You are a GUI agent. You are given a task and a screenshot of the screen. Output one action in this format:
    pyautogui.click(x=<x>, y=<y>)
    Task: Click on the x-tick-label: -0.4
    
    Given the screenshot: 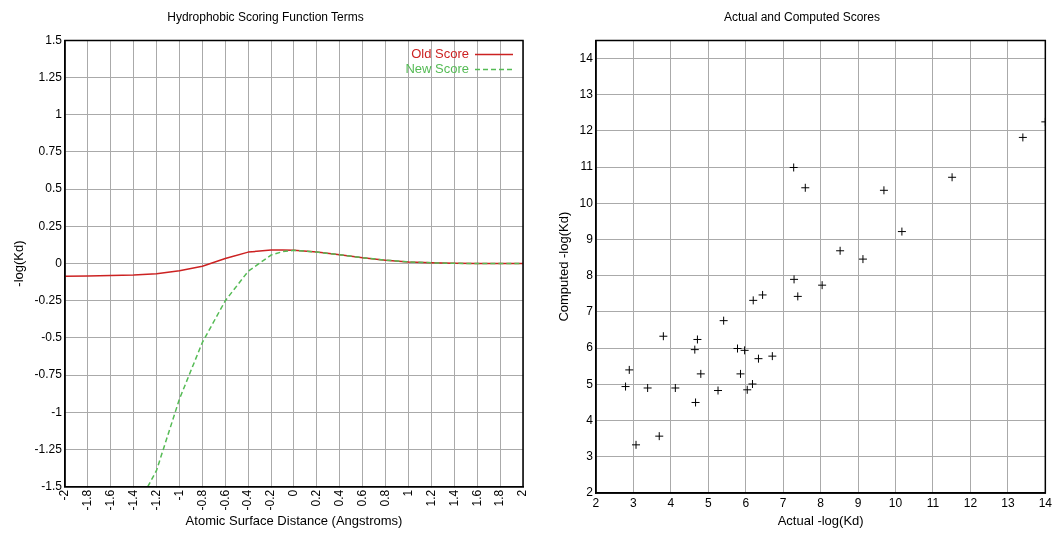 What is the action you would take?
    pyautogui.click(x=247, y=500)
    